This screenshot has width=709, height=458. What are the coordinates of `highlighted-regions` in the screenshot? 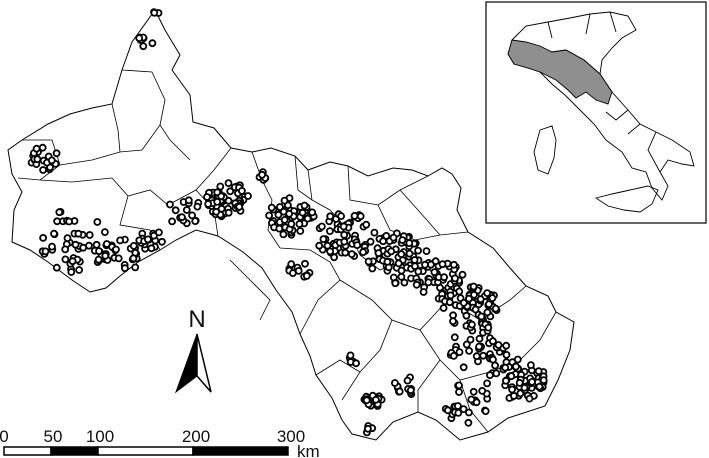 It's located at (560, 72).